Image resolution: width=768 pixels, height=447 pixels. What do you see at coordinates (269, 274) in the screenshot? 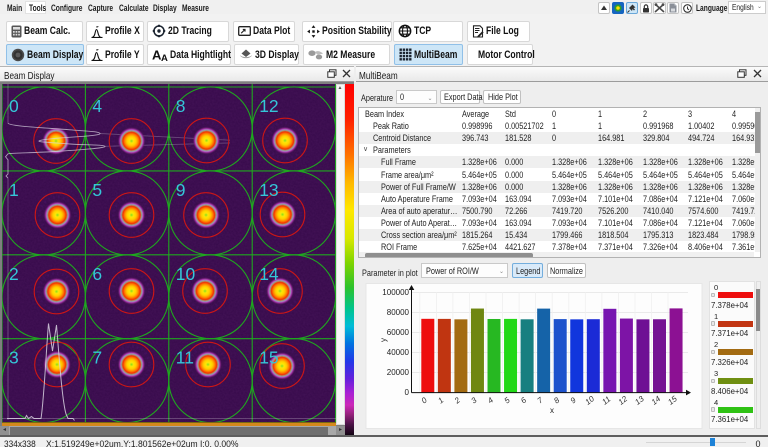
I see `svg-text: 14` at bounding box center [269, 274].